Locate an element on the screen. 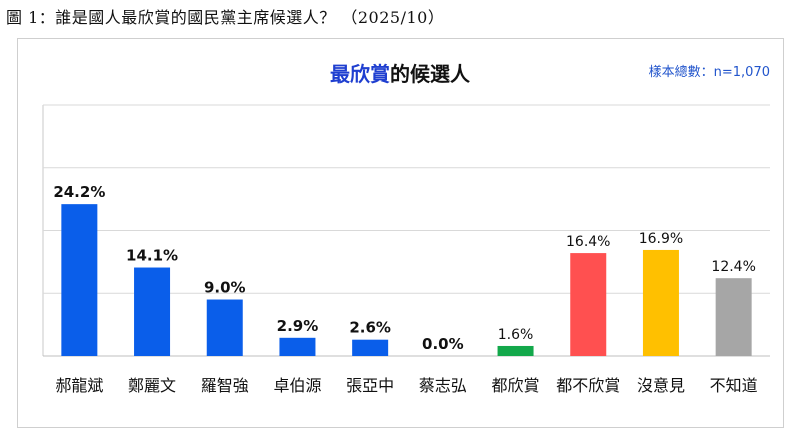 The image size is (800, 443). x-tick-label: 都欣賞 is located at coordinates (516, 385).